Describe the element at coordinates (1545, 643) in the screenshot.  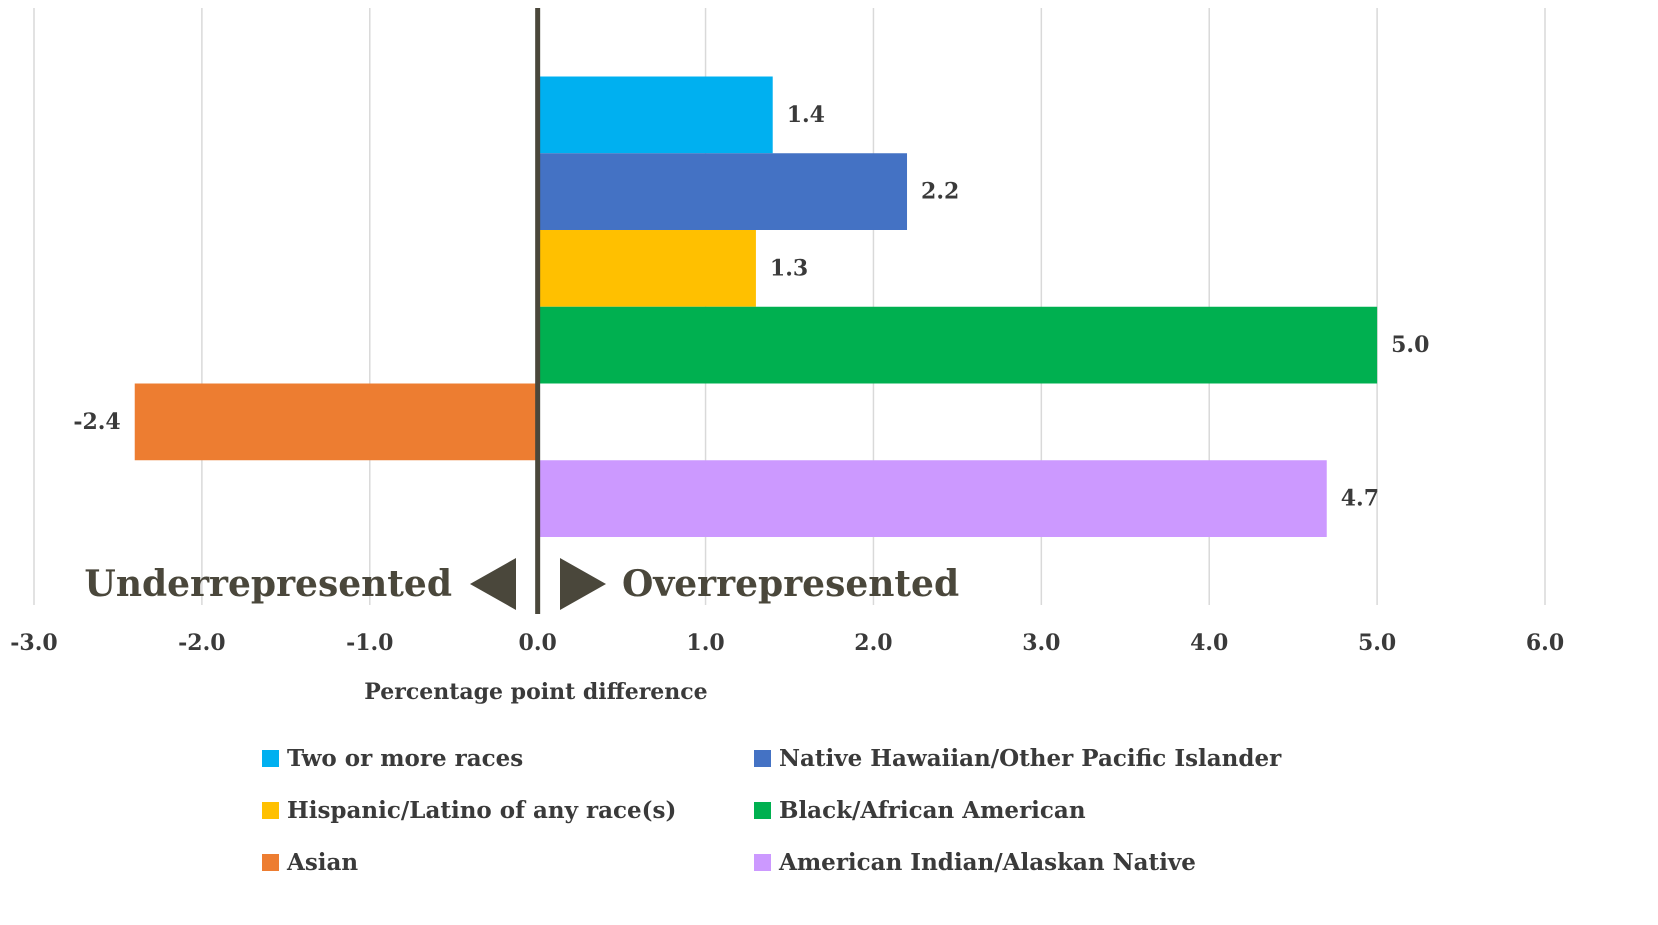
I see `x-tick-label: 6.0` at that location.